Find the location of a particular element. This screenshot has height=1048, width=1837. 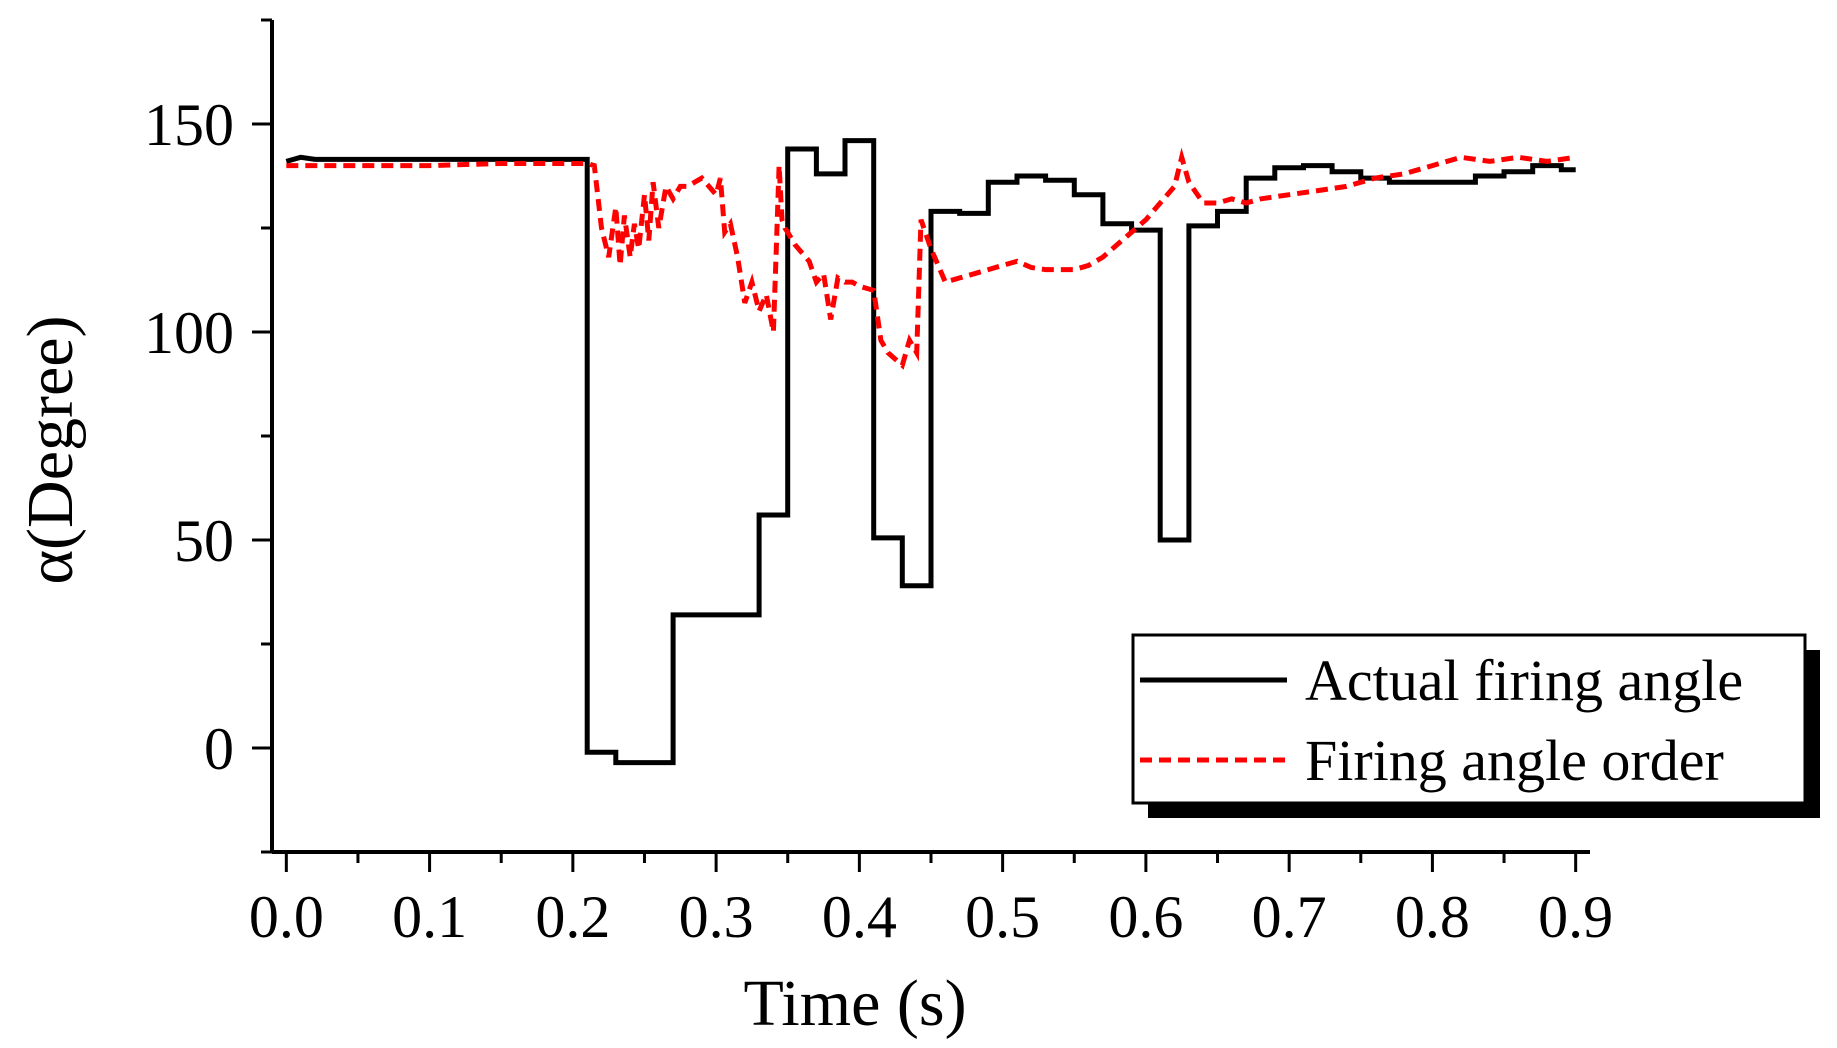

x-tick-label: 0.5 is located at coordinates (1002, 917).